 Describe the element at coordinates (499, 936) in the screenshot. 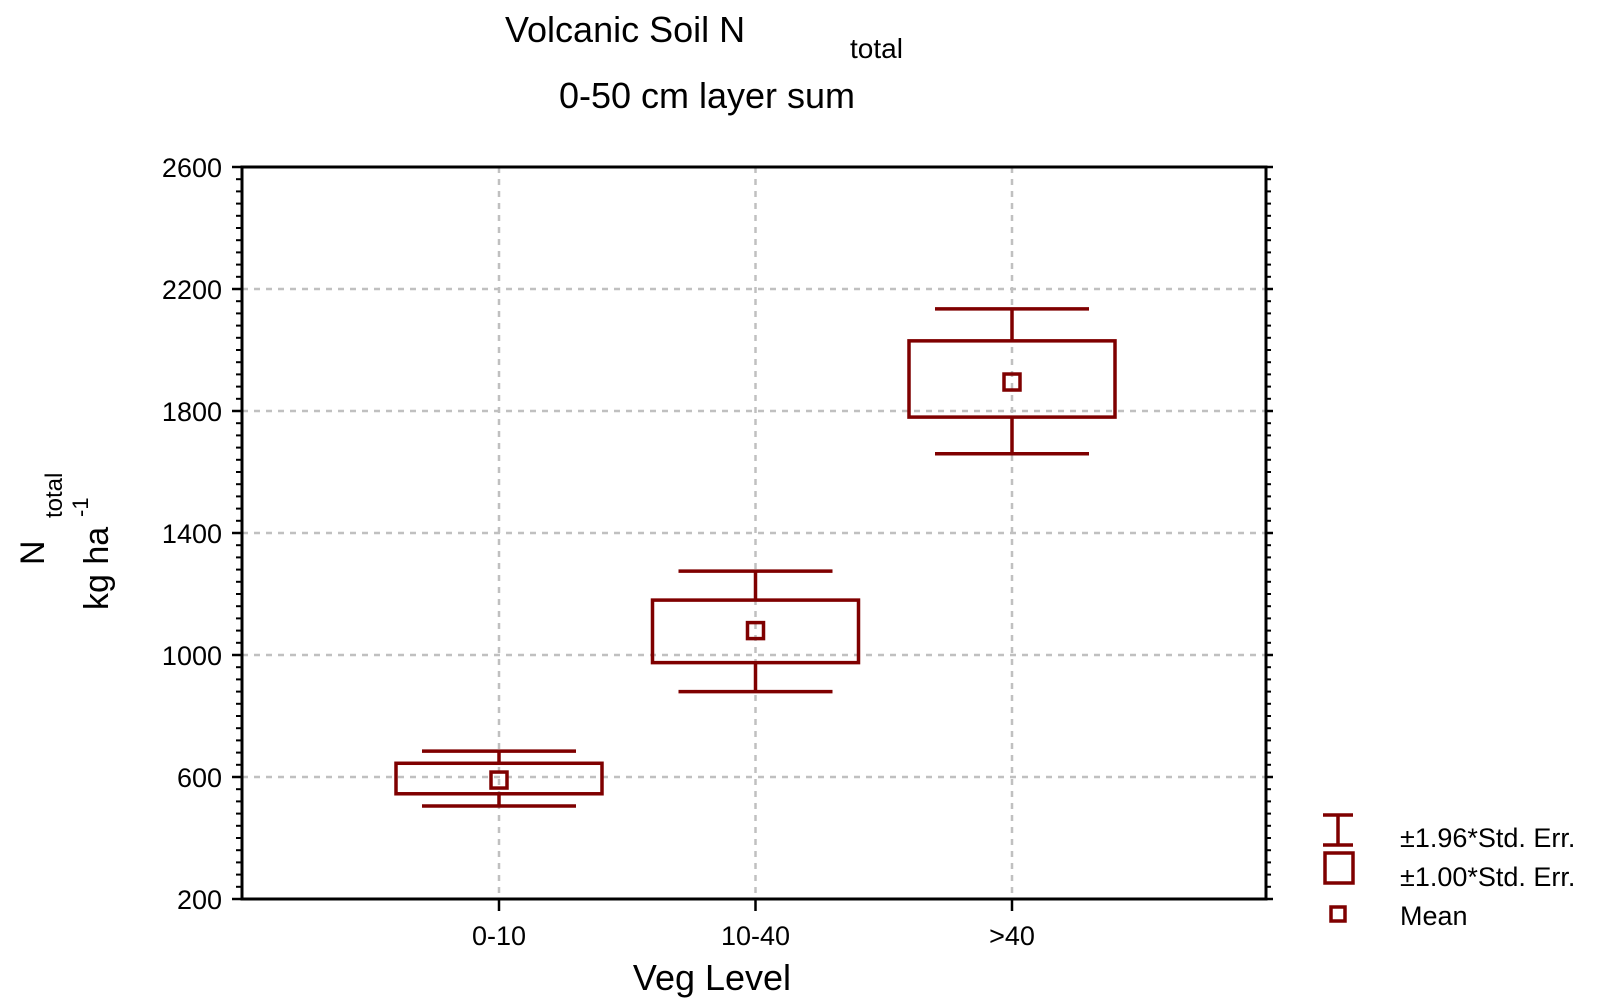

I see `x-tick-label: 0-10` at that location.